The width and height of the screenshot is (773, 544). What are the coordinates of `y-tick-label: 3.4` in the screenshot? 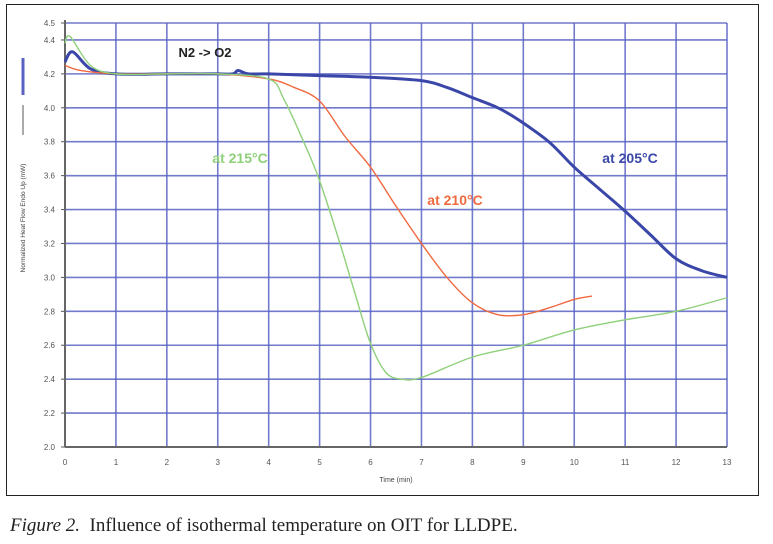 It's located at (50, 210).